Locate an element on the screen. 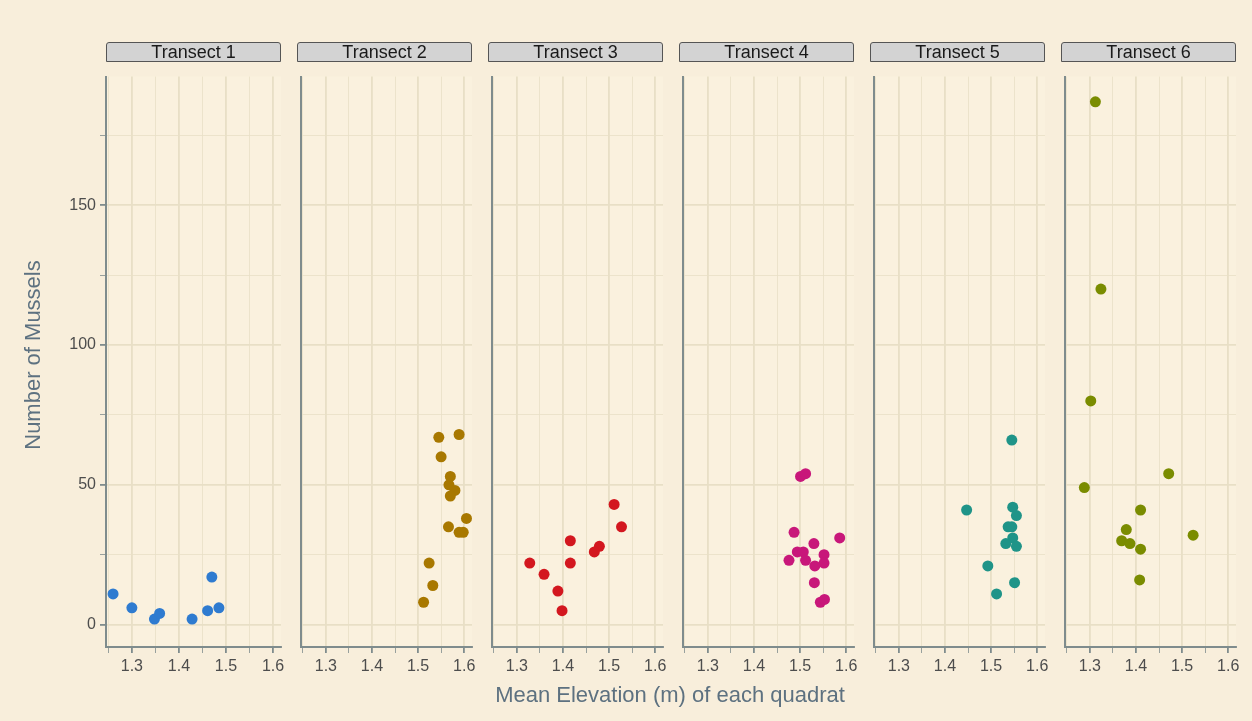 The height and width of the screenshot is (721, 1252). chart-title: Transect 1 is located at coordinates (193, 52).